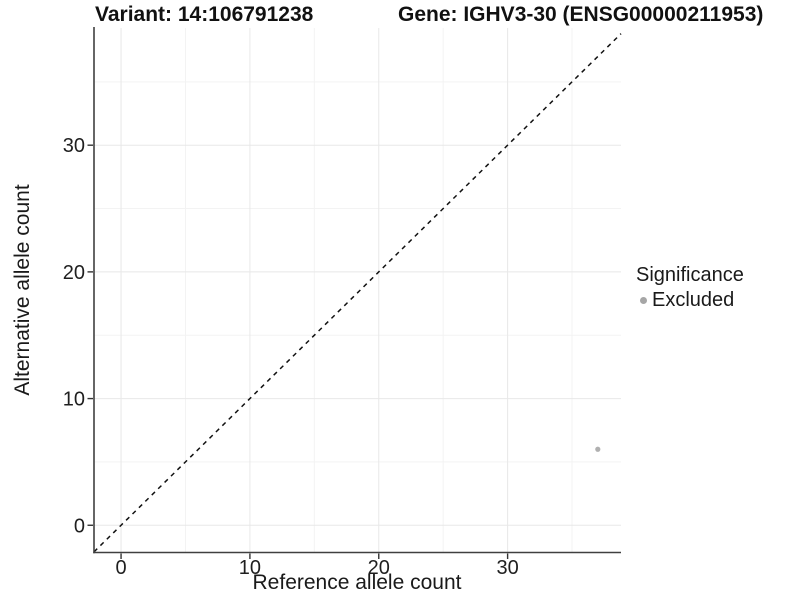  What do you see at coordinates (693, 300) in the screenshot?
I see `legend-item-label: Excluded` at bounding box center [693, 300].